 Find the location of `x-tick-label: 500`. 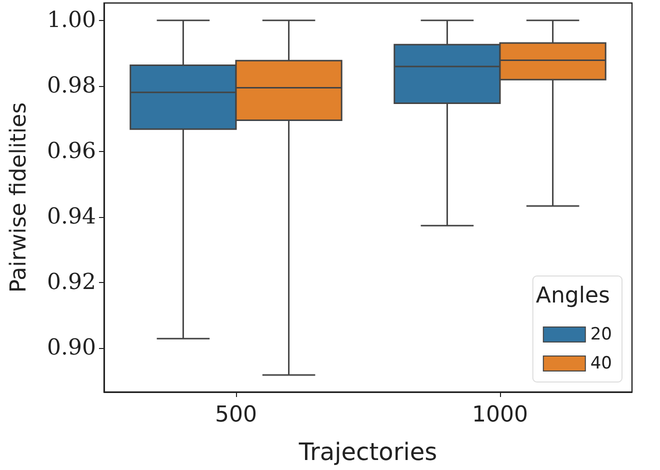

x-tick-label: 500 is located at coordinates (236, 415).